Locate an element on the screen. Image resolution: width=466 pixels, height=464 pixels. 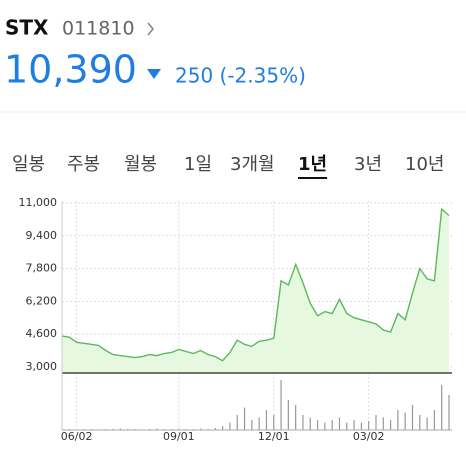
tab: 3년 is located at coordinates (368, 164).